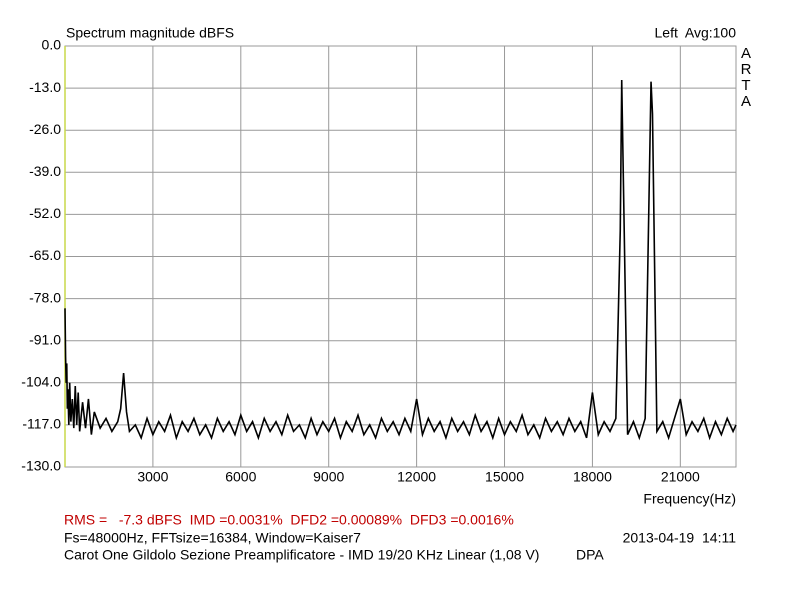 The height and width of the screenshot is (592, 792). I want to click on y-tick-label: -26.0, so click(45, 129).